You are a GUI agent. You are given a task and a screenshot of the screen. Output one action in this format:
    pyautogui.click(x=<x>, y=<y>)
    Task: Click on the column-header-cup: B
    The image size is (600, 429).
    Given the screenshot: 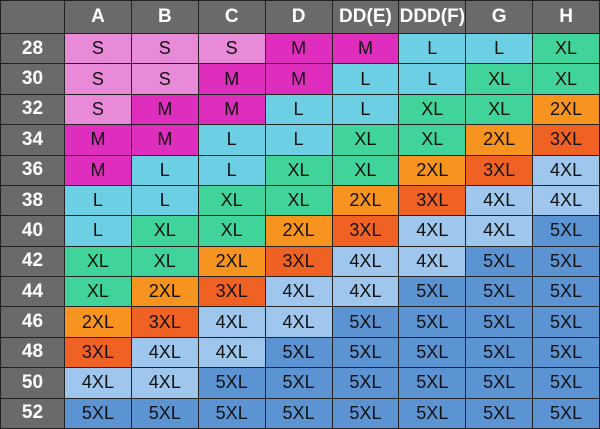 What is the action you would take?
    pyautogui.click(x=164, y=17)
    